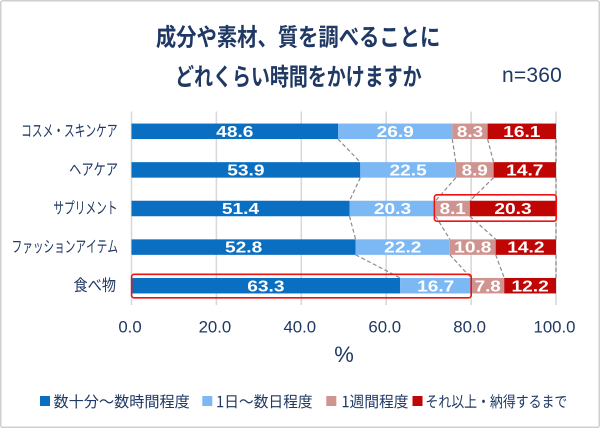  What do you see at coordinates (299, 326) in the screenshot?
I see `svg-text: 40.0` at bounding box center [299, 326].